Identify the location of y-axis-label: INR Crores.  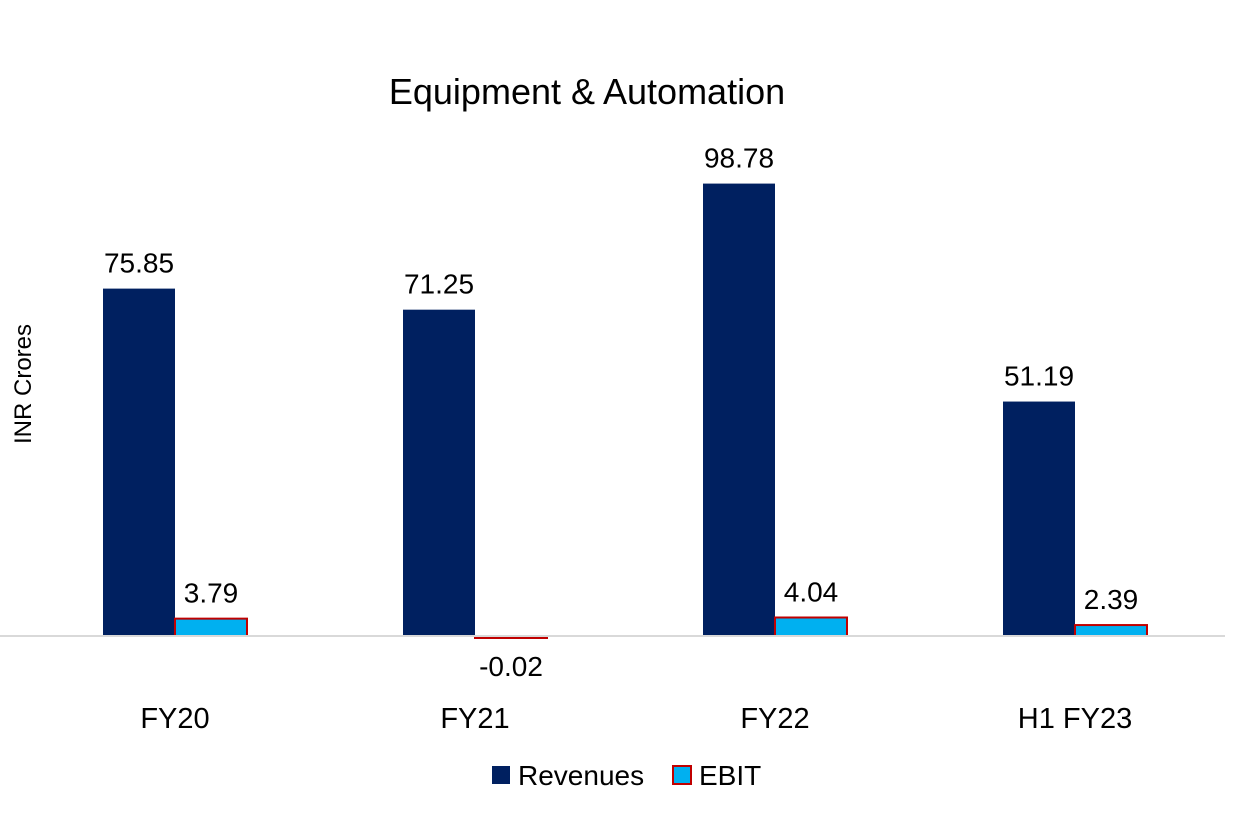
(23, 384).